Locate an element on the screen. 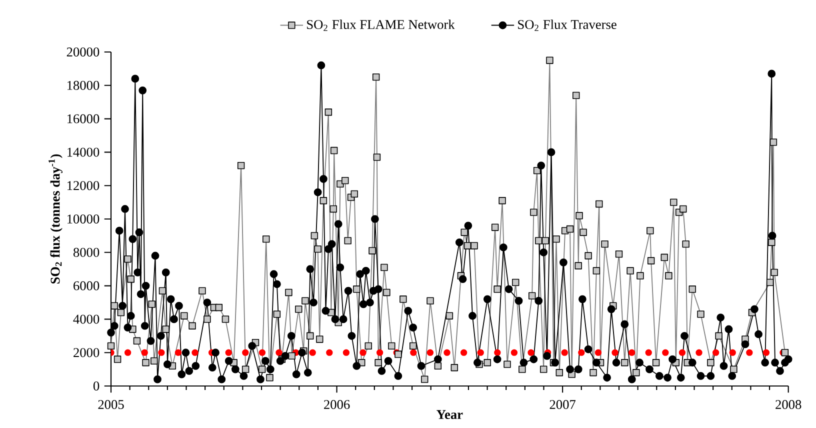 The width and height of the screenshot is (816, 428). legend-label: SO$_{2}$ Flux FLAME Network is located at coordinates (381, 25).